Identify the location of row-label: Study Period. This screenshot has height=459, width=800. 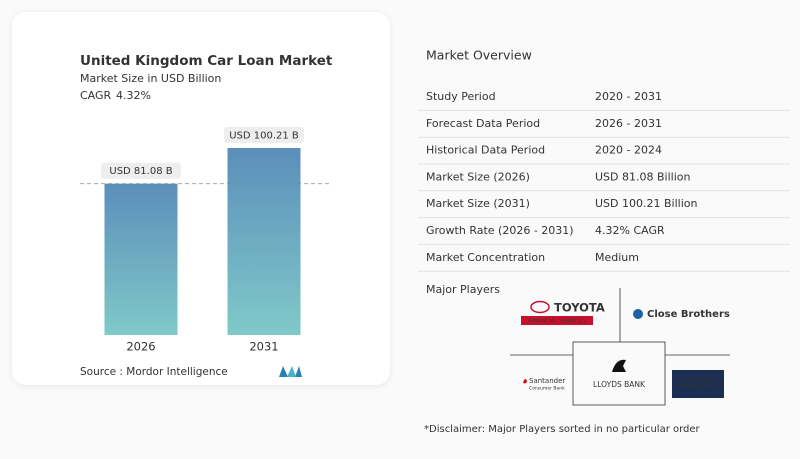
(461, 96).